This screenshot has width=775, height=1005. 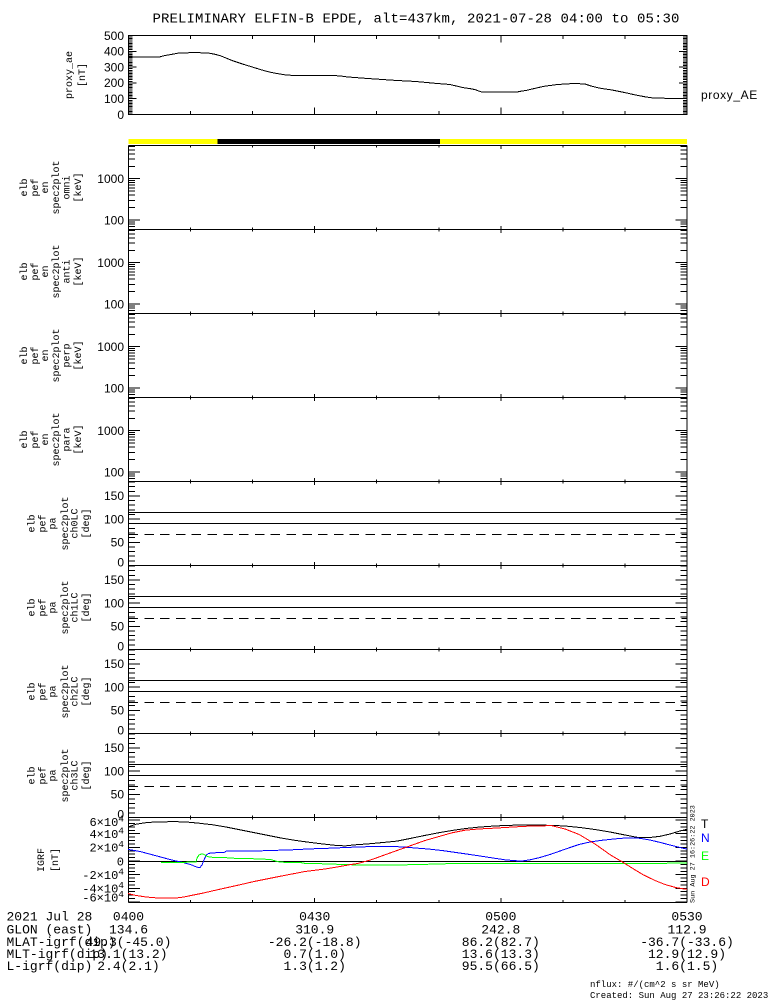 I want to click on svg-text: -36.7(-33.6), so click(x=687, y=942).